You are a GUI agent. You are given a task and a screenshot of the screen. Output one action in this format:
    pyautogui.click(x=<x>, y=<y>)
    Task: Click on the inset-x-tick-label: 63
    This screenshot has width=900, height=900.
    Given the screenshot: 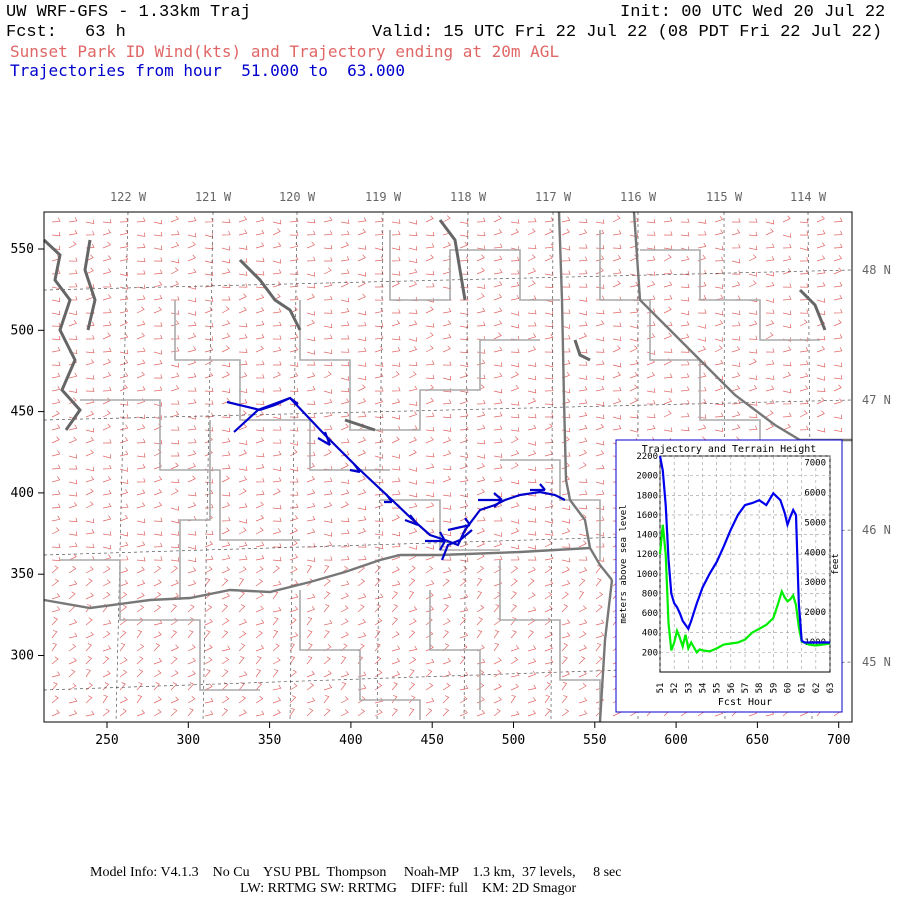 What is the action you would take?
    pyautogui.click(x=831, y=688)
    